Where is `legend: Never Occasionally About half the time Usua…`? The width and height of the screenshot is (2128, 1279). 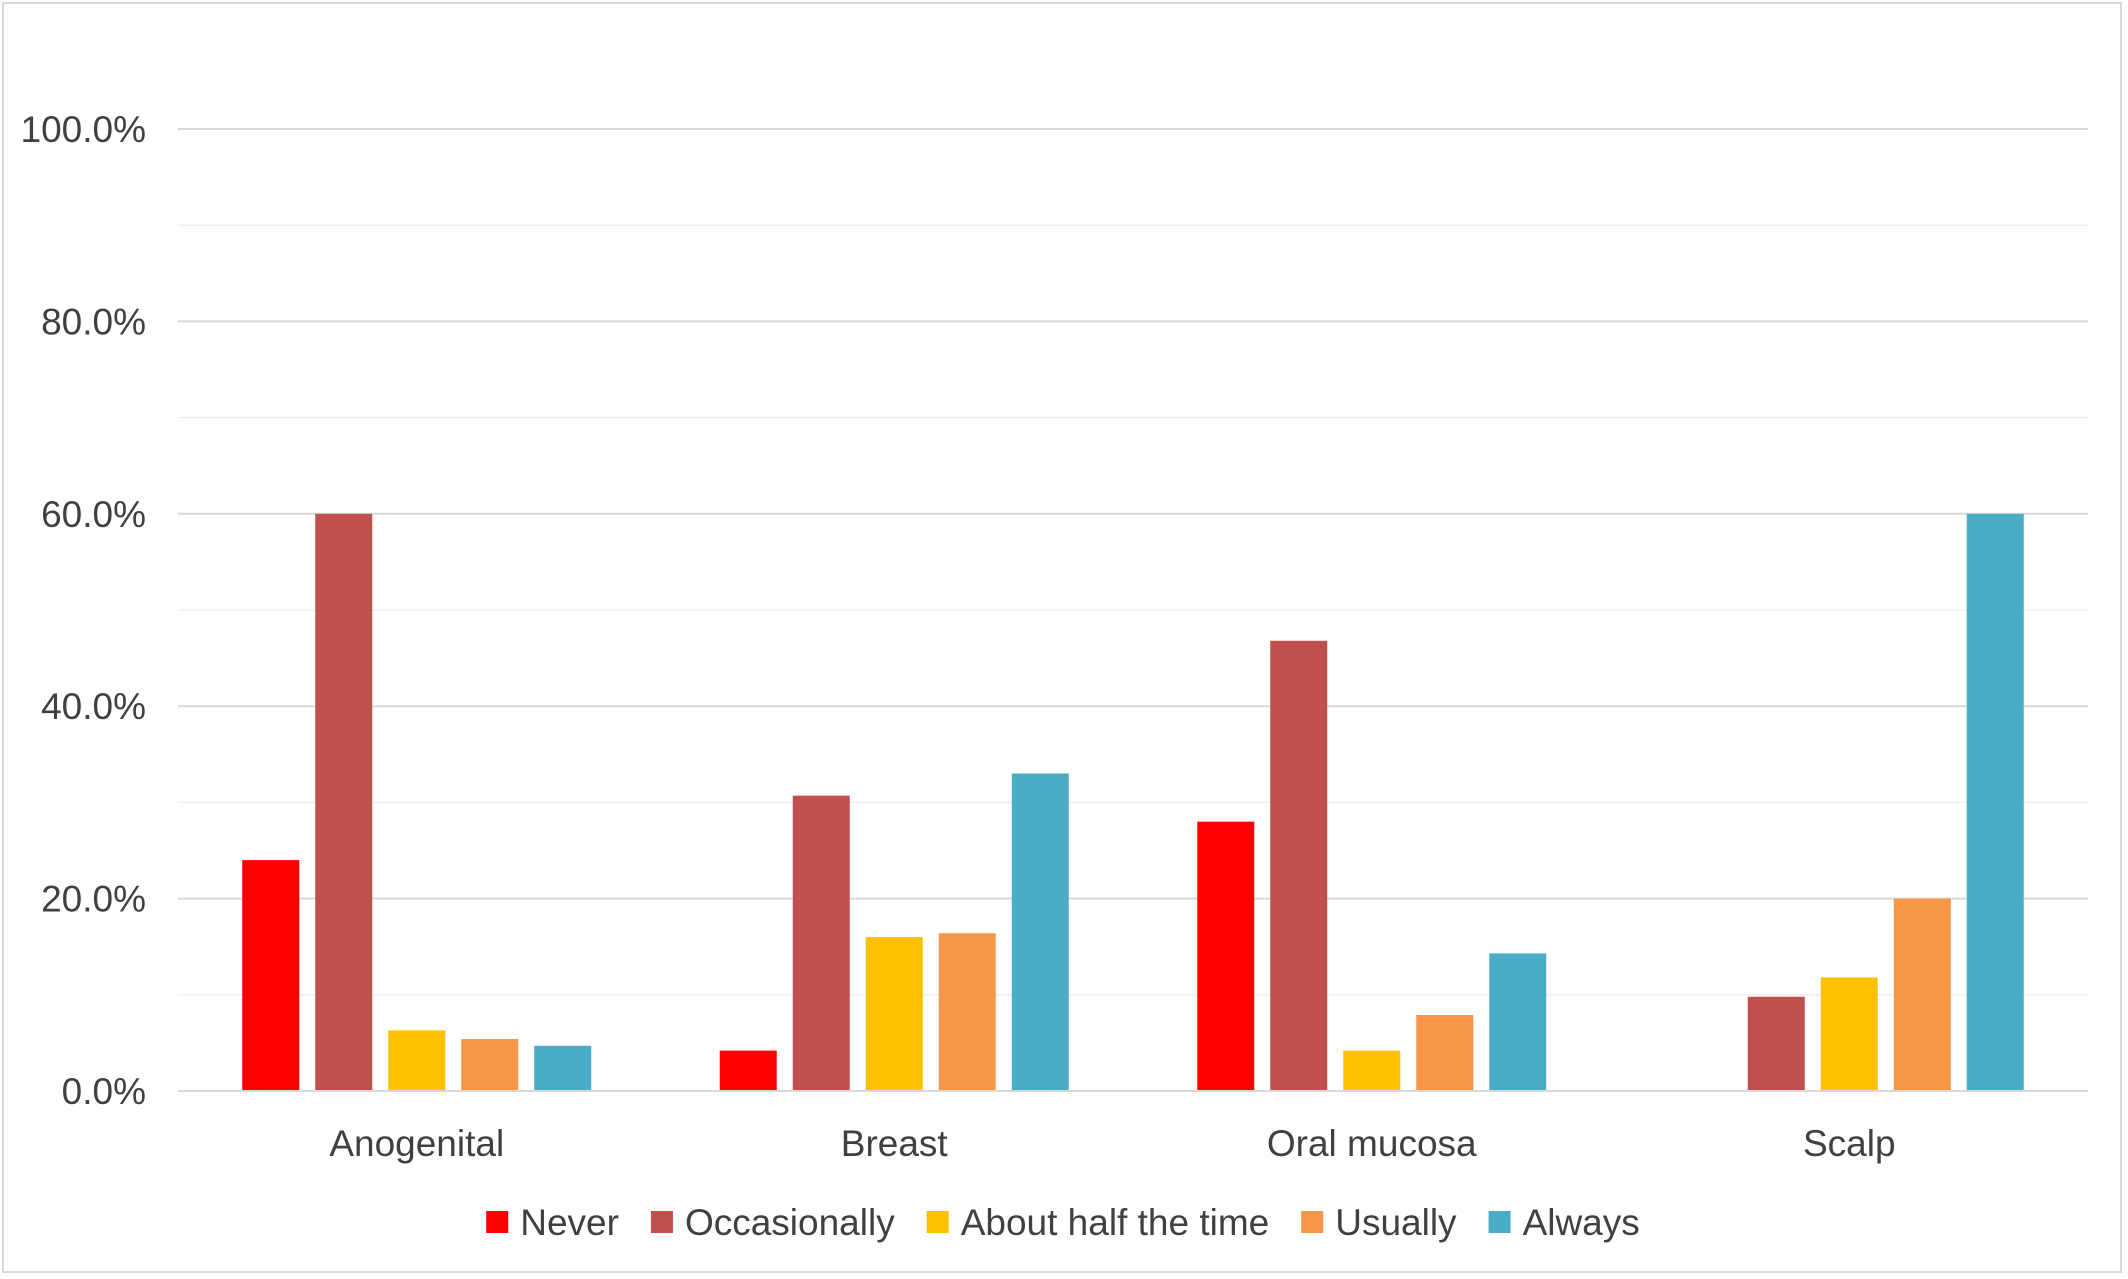 legend: Never Occasionally About half the time Usua… is located at coordinates (1063, 1222).